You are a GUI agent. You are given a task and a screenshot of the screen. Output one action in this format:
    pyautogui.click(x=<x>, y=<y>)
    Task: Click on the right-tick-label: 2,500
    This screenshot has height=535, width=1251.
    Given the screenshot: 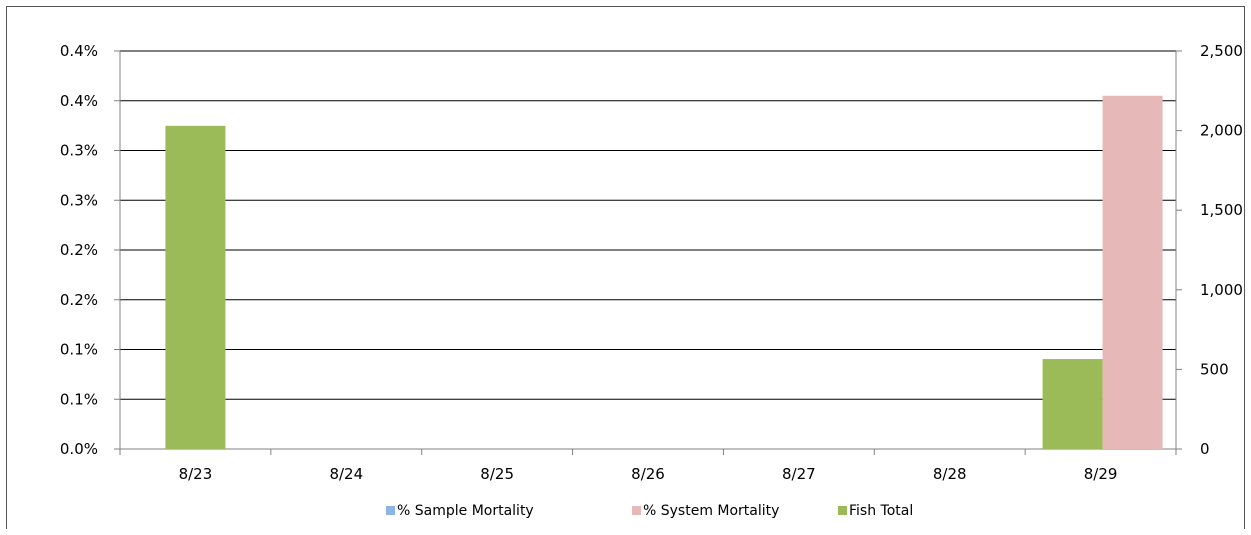 What is the action you would take?
    pyautogui.click(x=1221, y=51)
    